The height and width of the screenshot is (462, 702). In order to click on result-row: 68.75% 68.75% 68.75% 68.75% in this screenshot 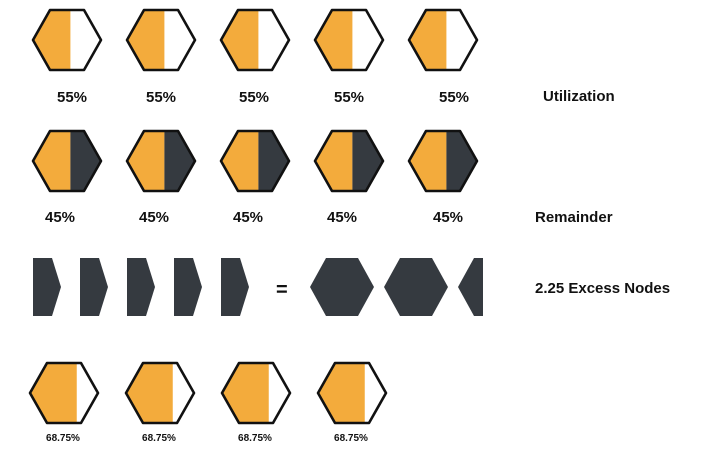, I will do `click(208, 402)`.